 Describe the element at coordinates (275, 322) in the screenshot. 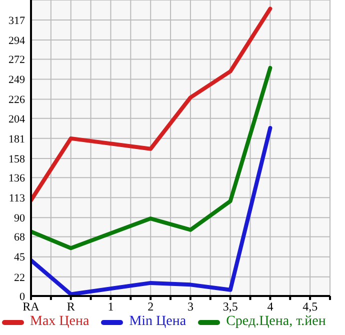

I see `legend-label: Сред.Цена, т.йен` at that location.